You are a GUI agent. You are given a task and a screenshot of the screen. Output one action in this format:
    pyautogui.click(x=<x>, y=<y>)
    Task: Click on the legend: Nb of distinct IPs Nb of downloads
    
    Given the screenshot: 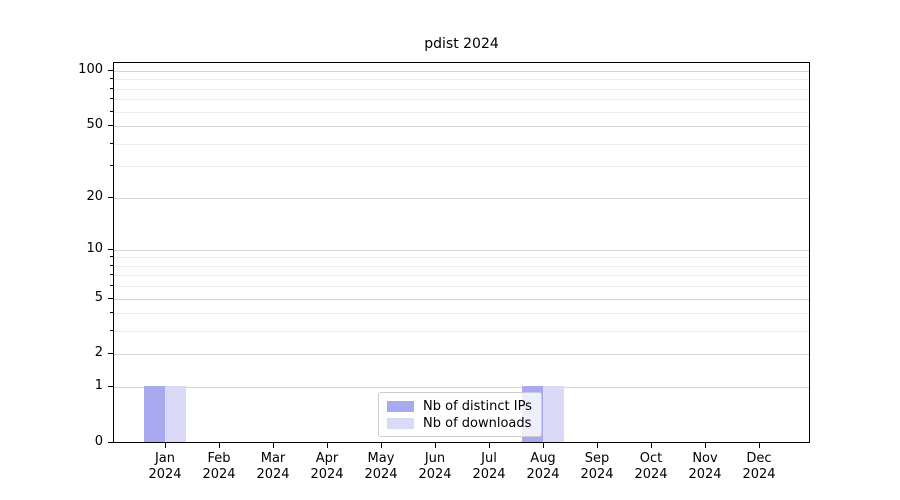 What is the action you would take?
    pyautogui.click(x=460, y=414)
    